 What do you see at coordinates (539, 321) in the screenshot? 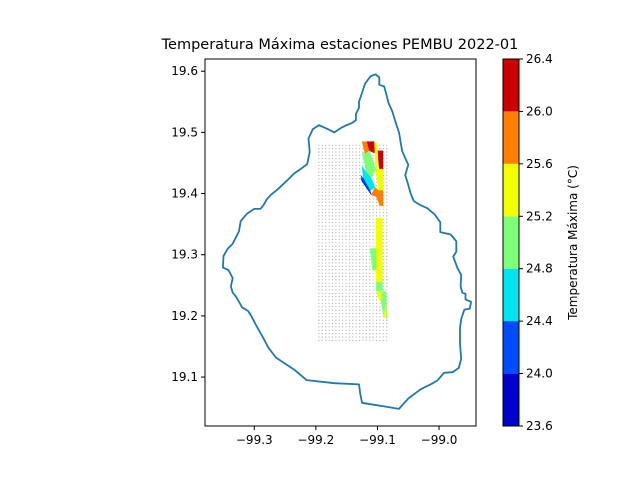
I see `colorbar-tick-label: 24.4` at bounding box center [539, 321].